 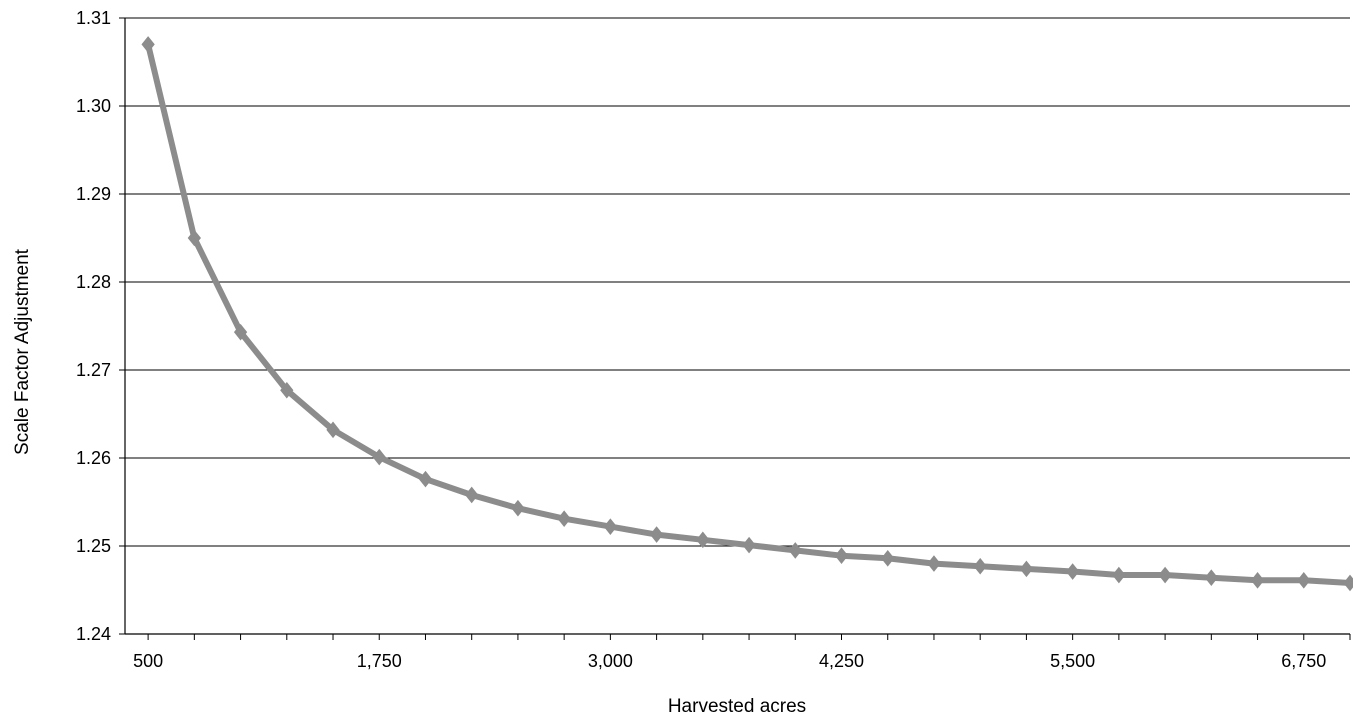 What do you see at coordinates (93, 18) in the screenshot?
I see `y-tick-label: 1.31` at bounding box center [93, 18].